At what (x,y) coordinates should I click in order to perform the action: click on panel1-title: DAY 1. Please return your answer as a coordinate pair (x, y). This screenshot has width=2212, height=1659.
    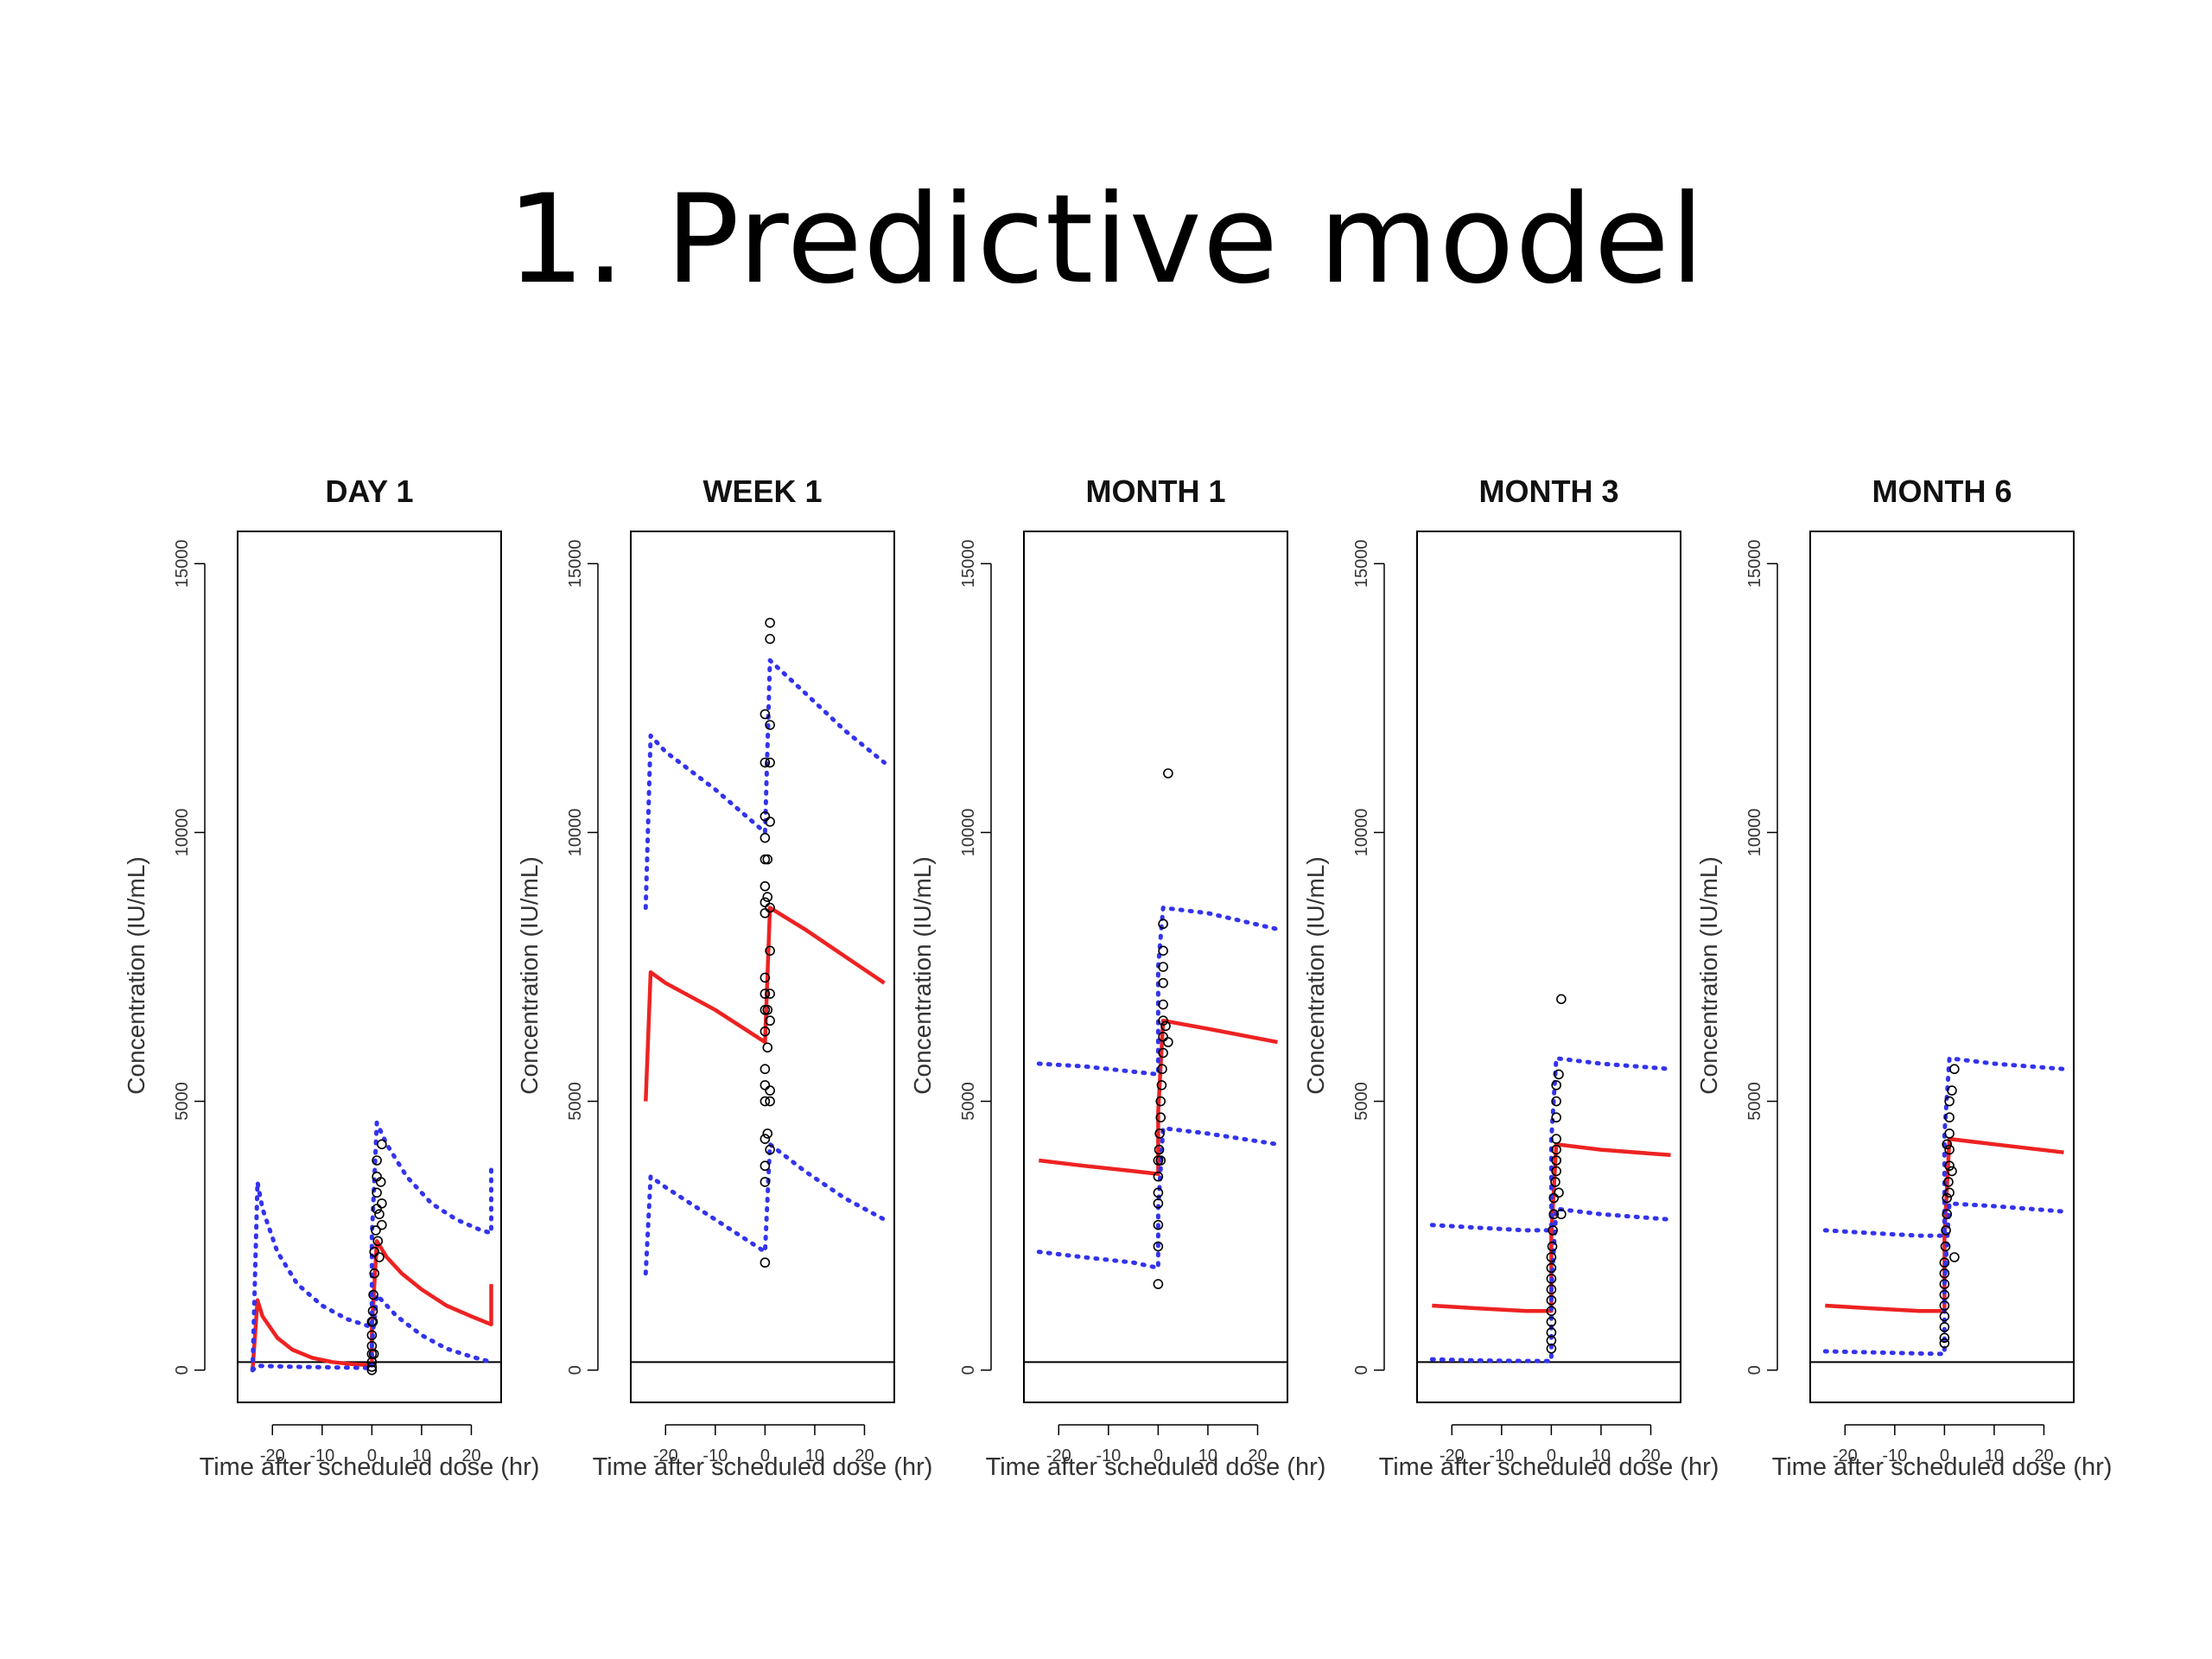
    Looking at the image, I should click on (369, 491).